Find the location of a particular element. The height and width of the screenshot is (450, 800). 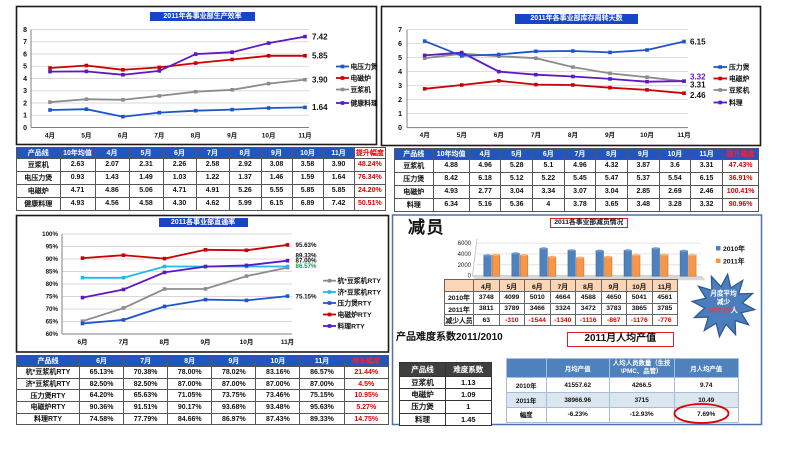

svg-text: 1.64 is located at coordinates (320, 107).